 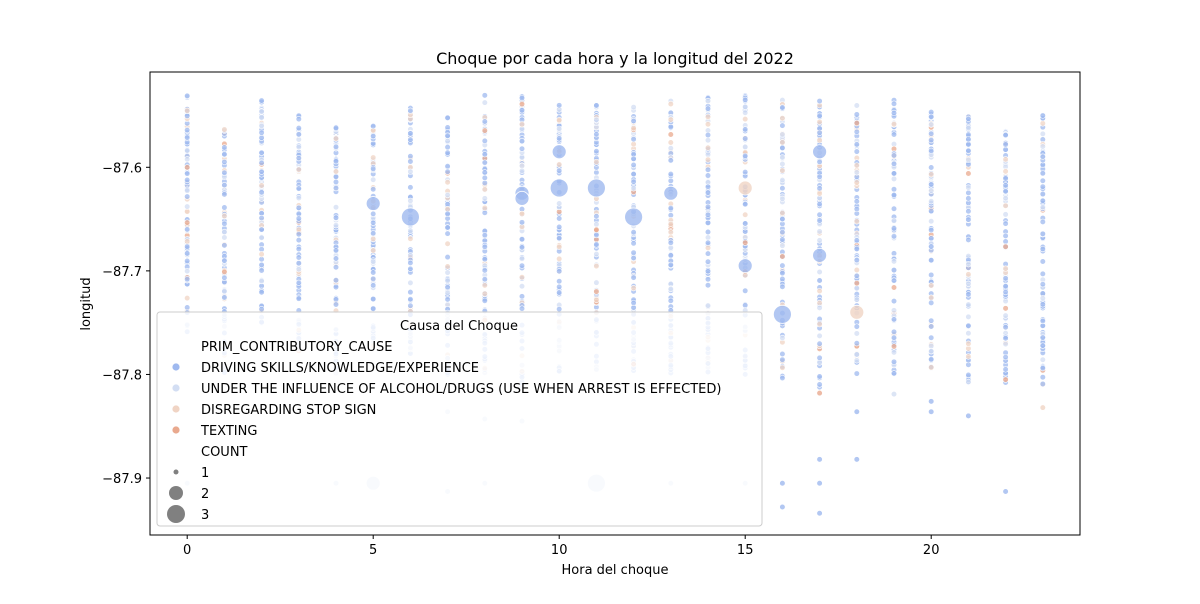 I want to click on x-tick-label: 10, so click(x=559, y=550).